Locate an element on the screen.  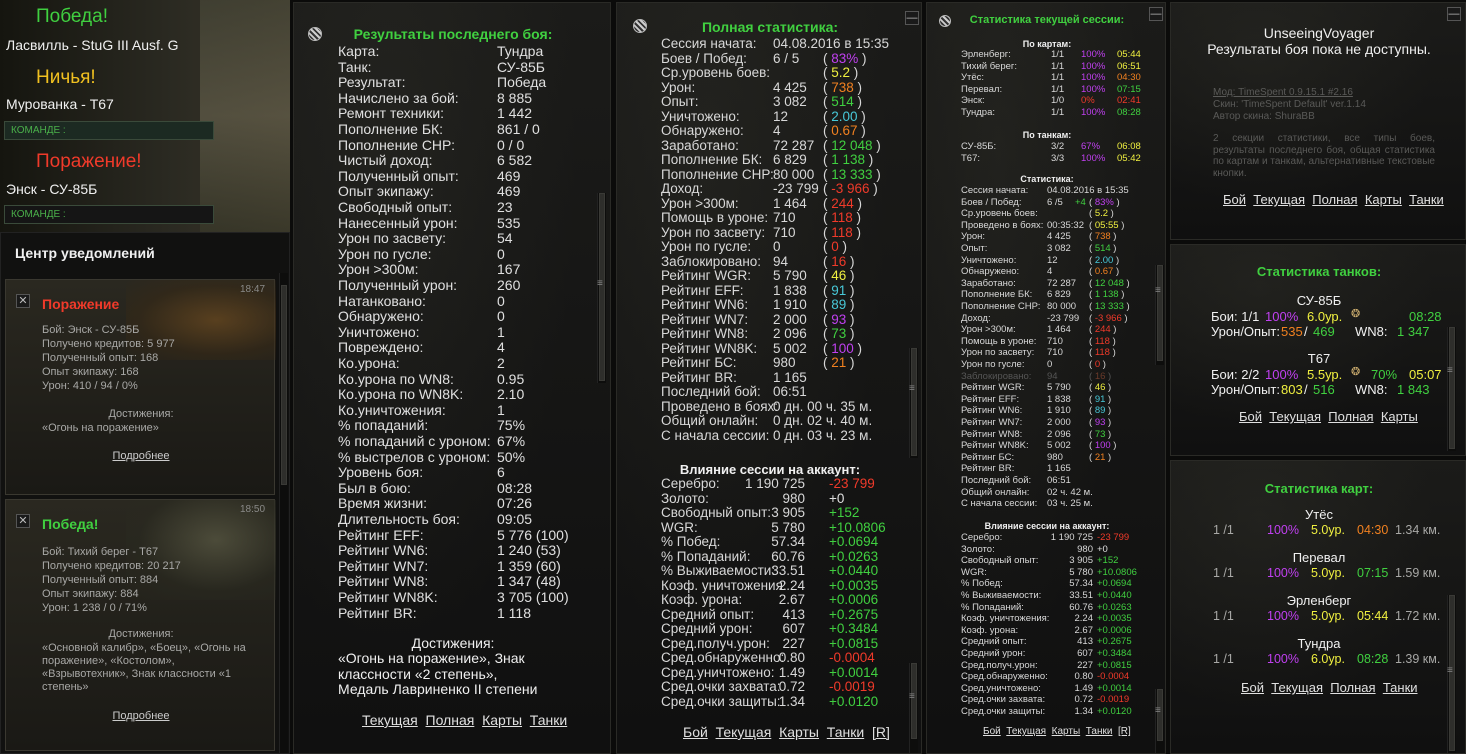
influence-value: 2.24 is located at coordinates (791, 585).